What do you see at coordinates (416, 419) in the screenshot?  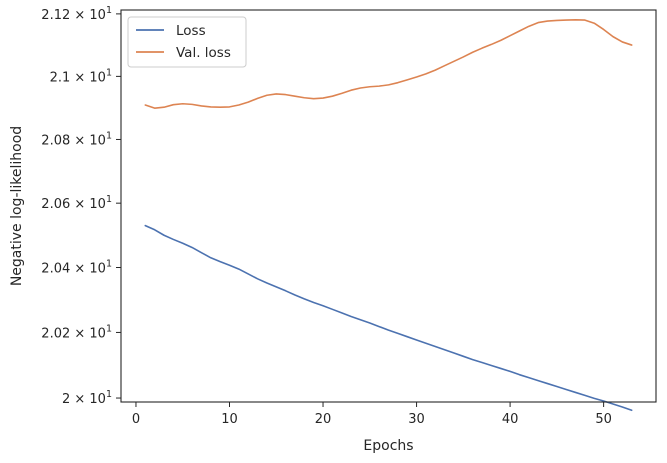 I see `x-tick-label: 30` at bounding box center [416, 419].